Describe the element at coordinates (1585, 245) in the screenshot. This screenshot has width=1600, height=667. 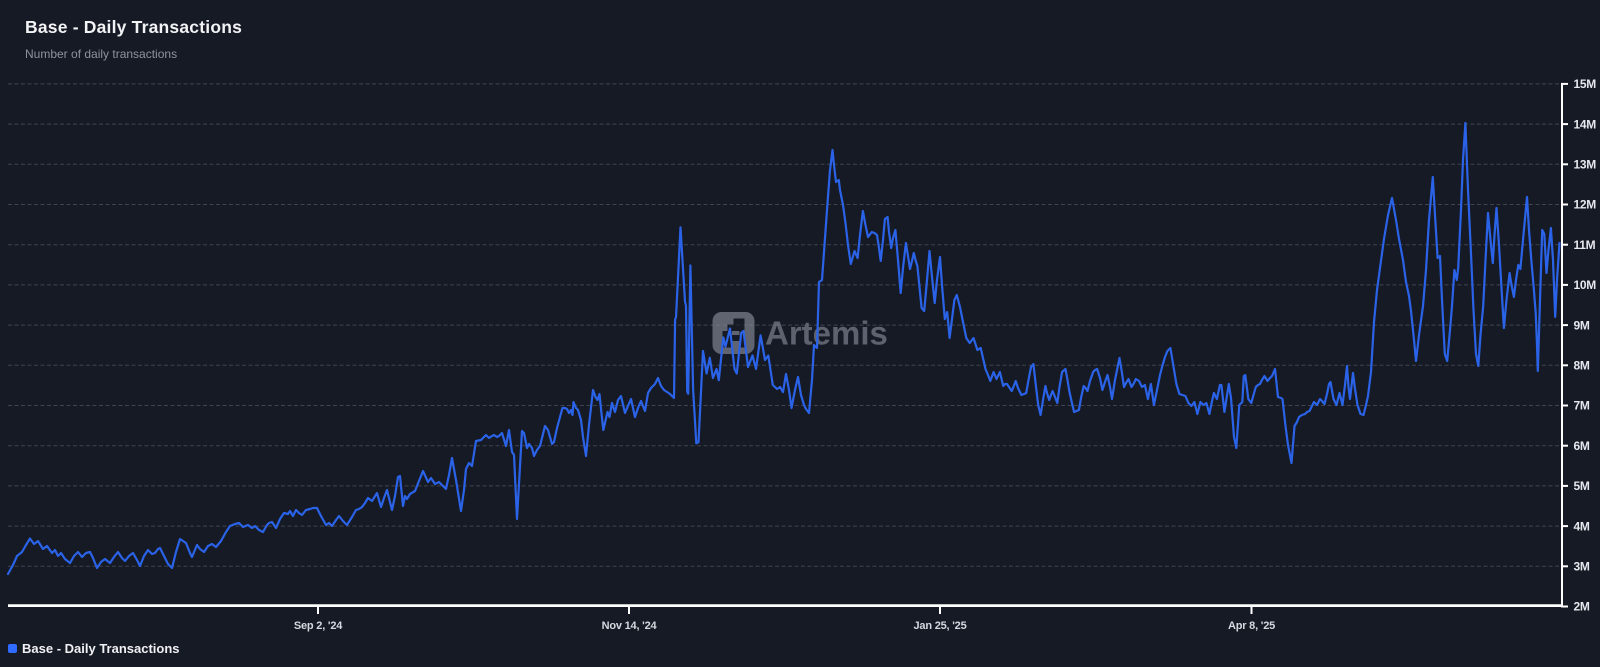
I see `svg-text: 11M` at that location.